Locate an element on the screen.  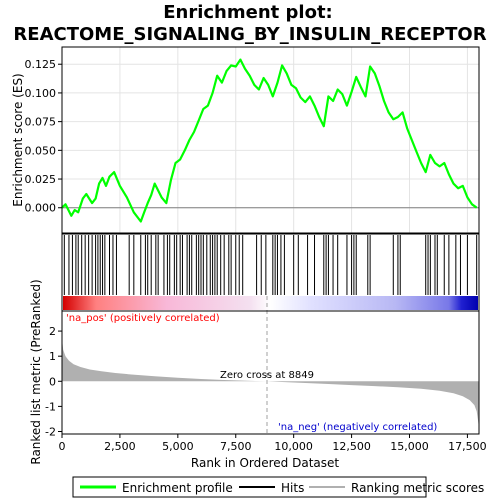
legend-label-hits: Hits is located at coordinates (292, 488).